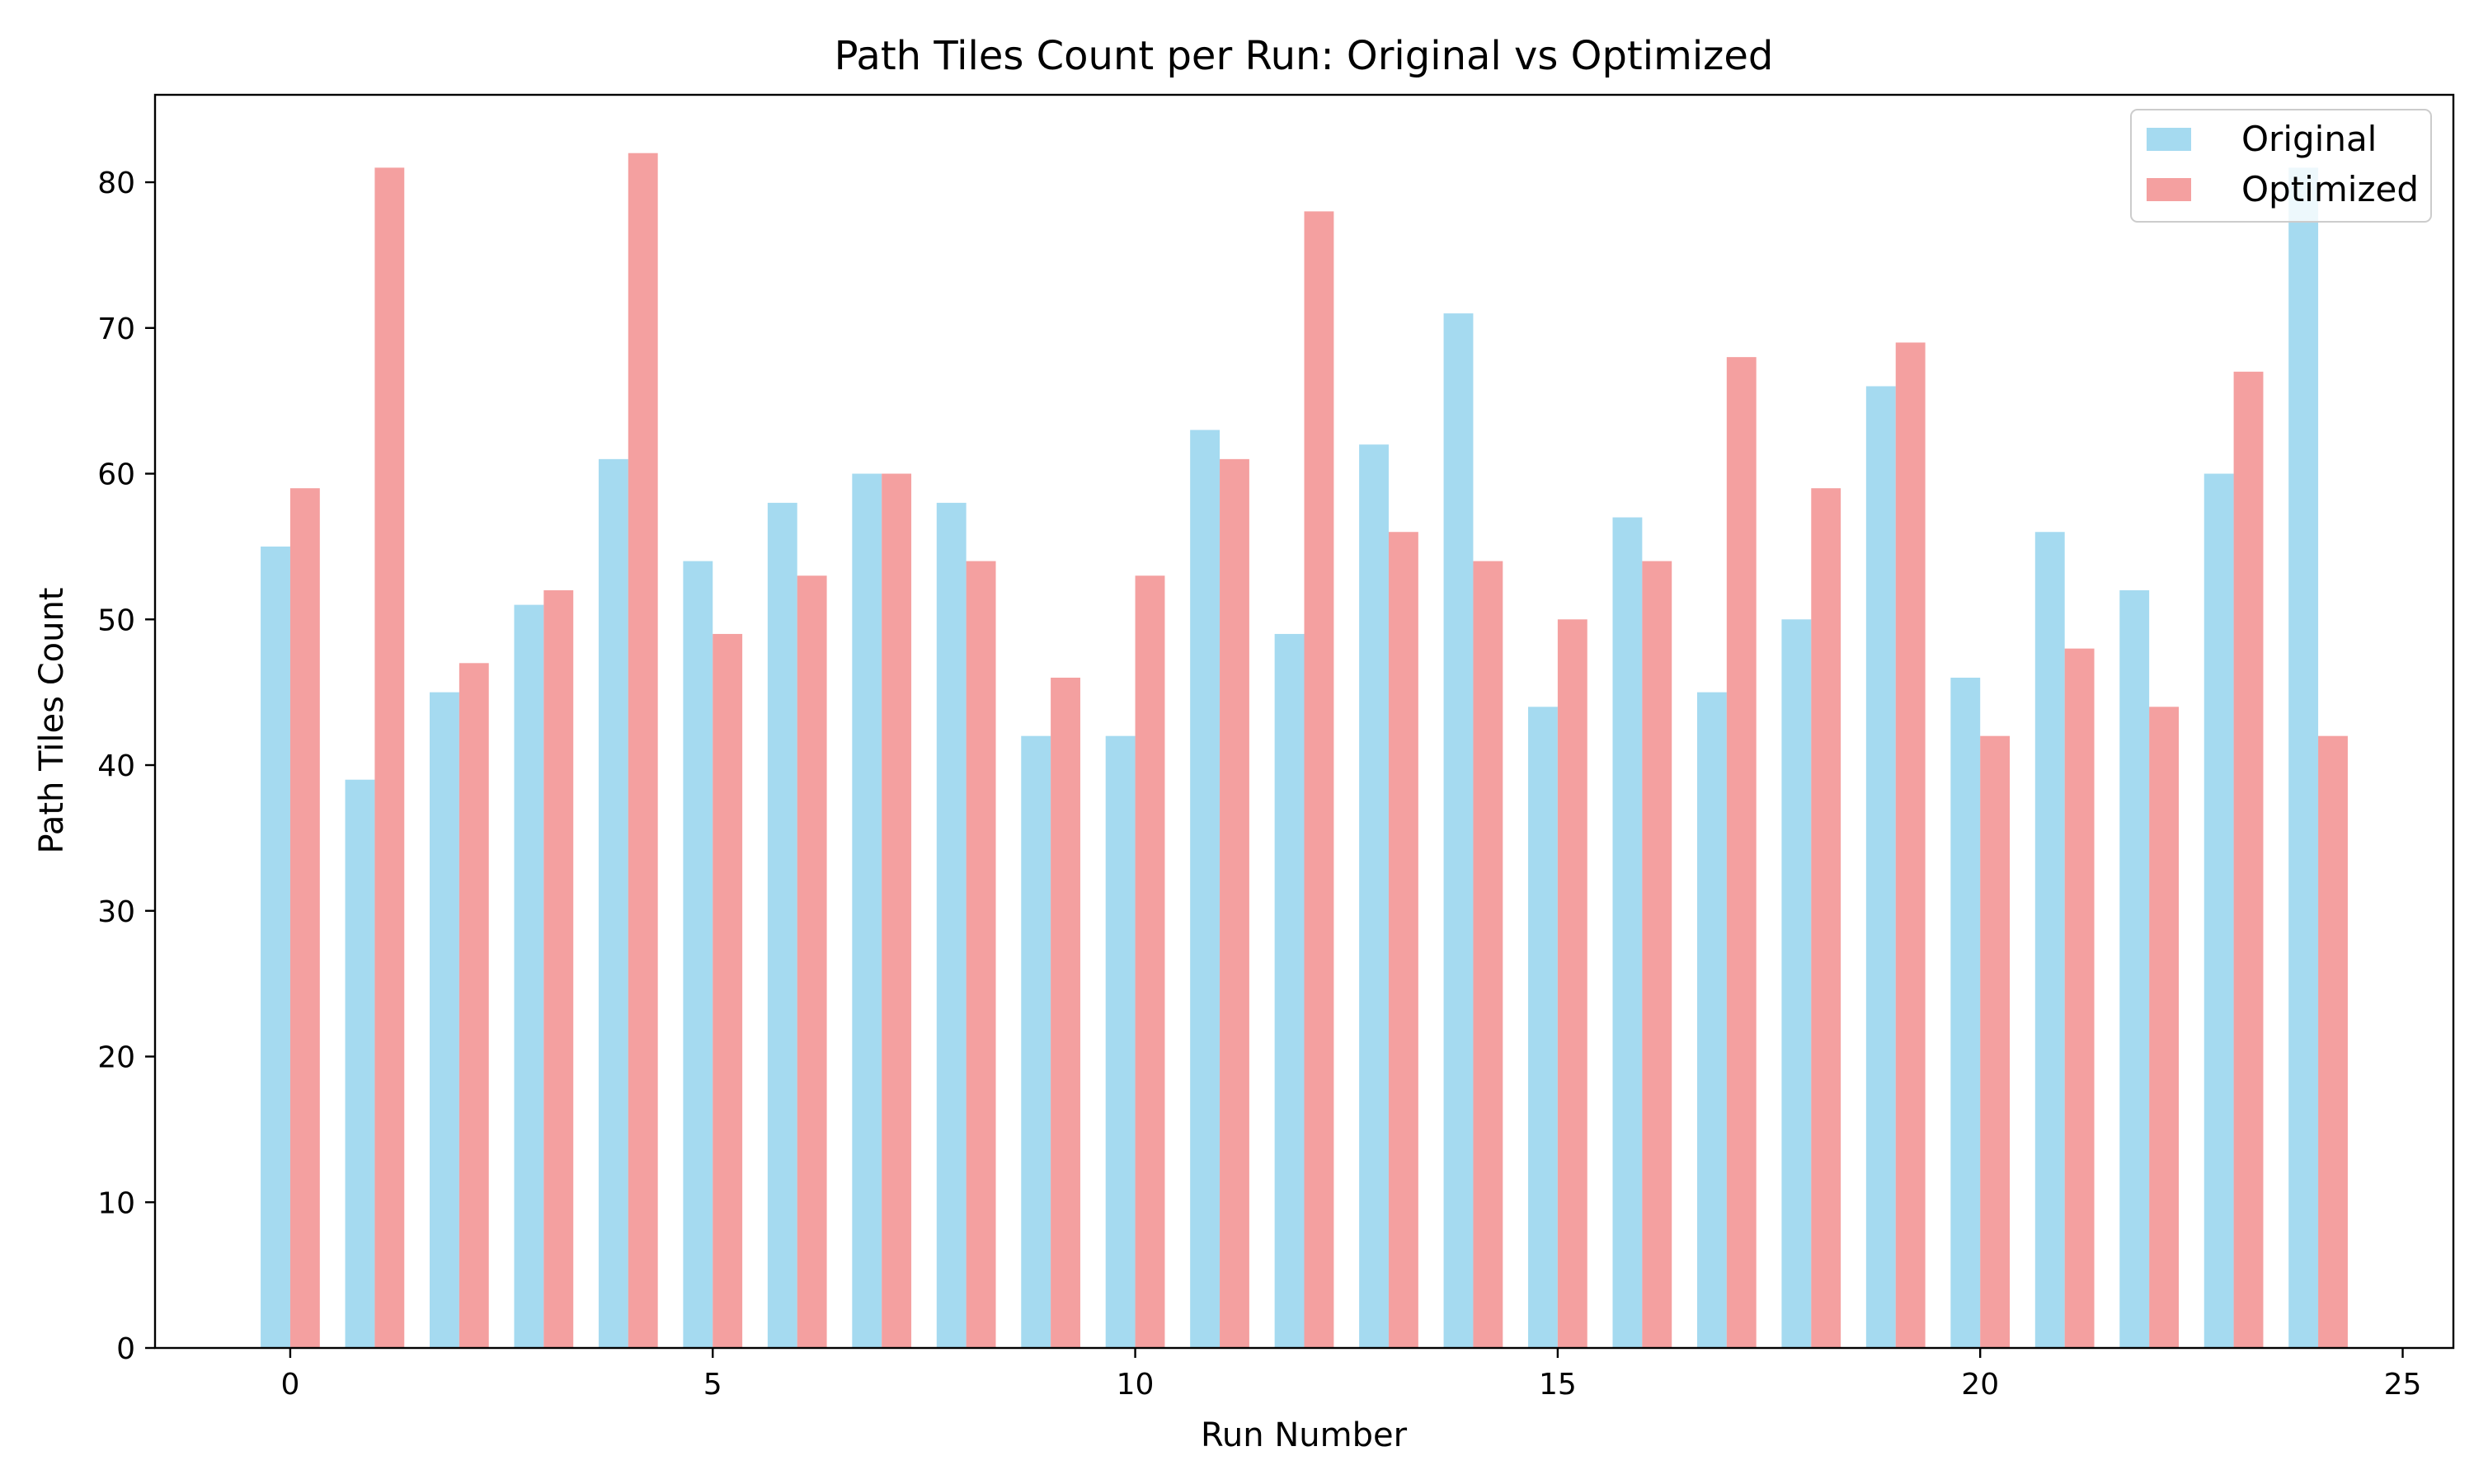 The width and height of the screenshot is (2474, 1484). What do you see at coordinates (2403, 1385) in the screenshot?
I see `x-tick-label: 25` at bounding box center [2403, 1385].